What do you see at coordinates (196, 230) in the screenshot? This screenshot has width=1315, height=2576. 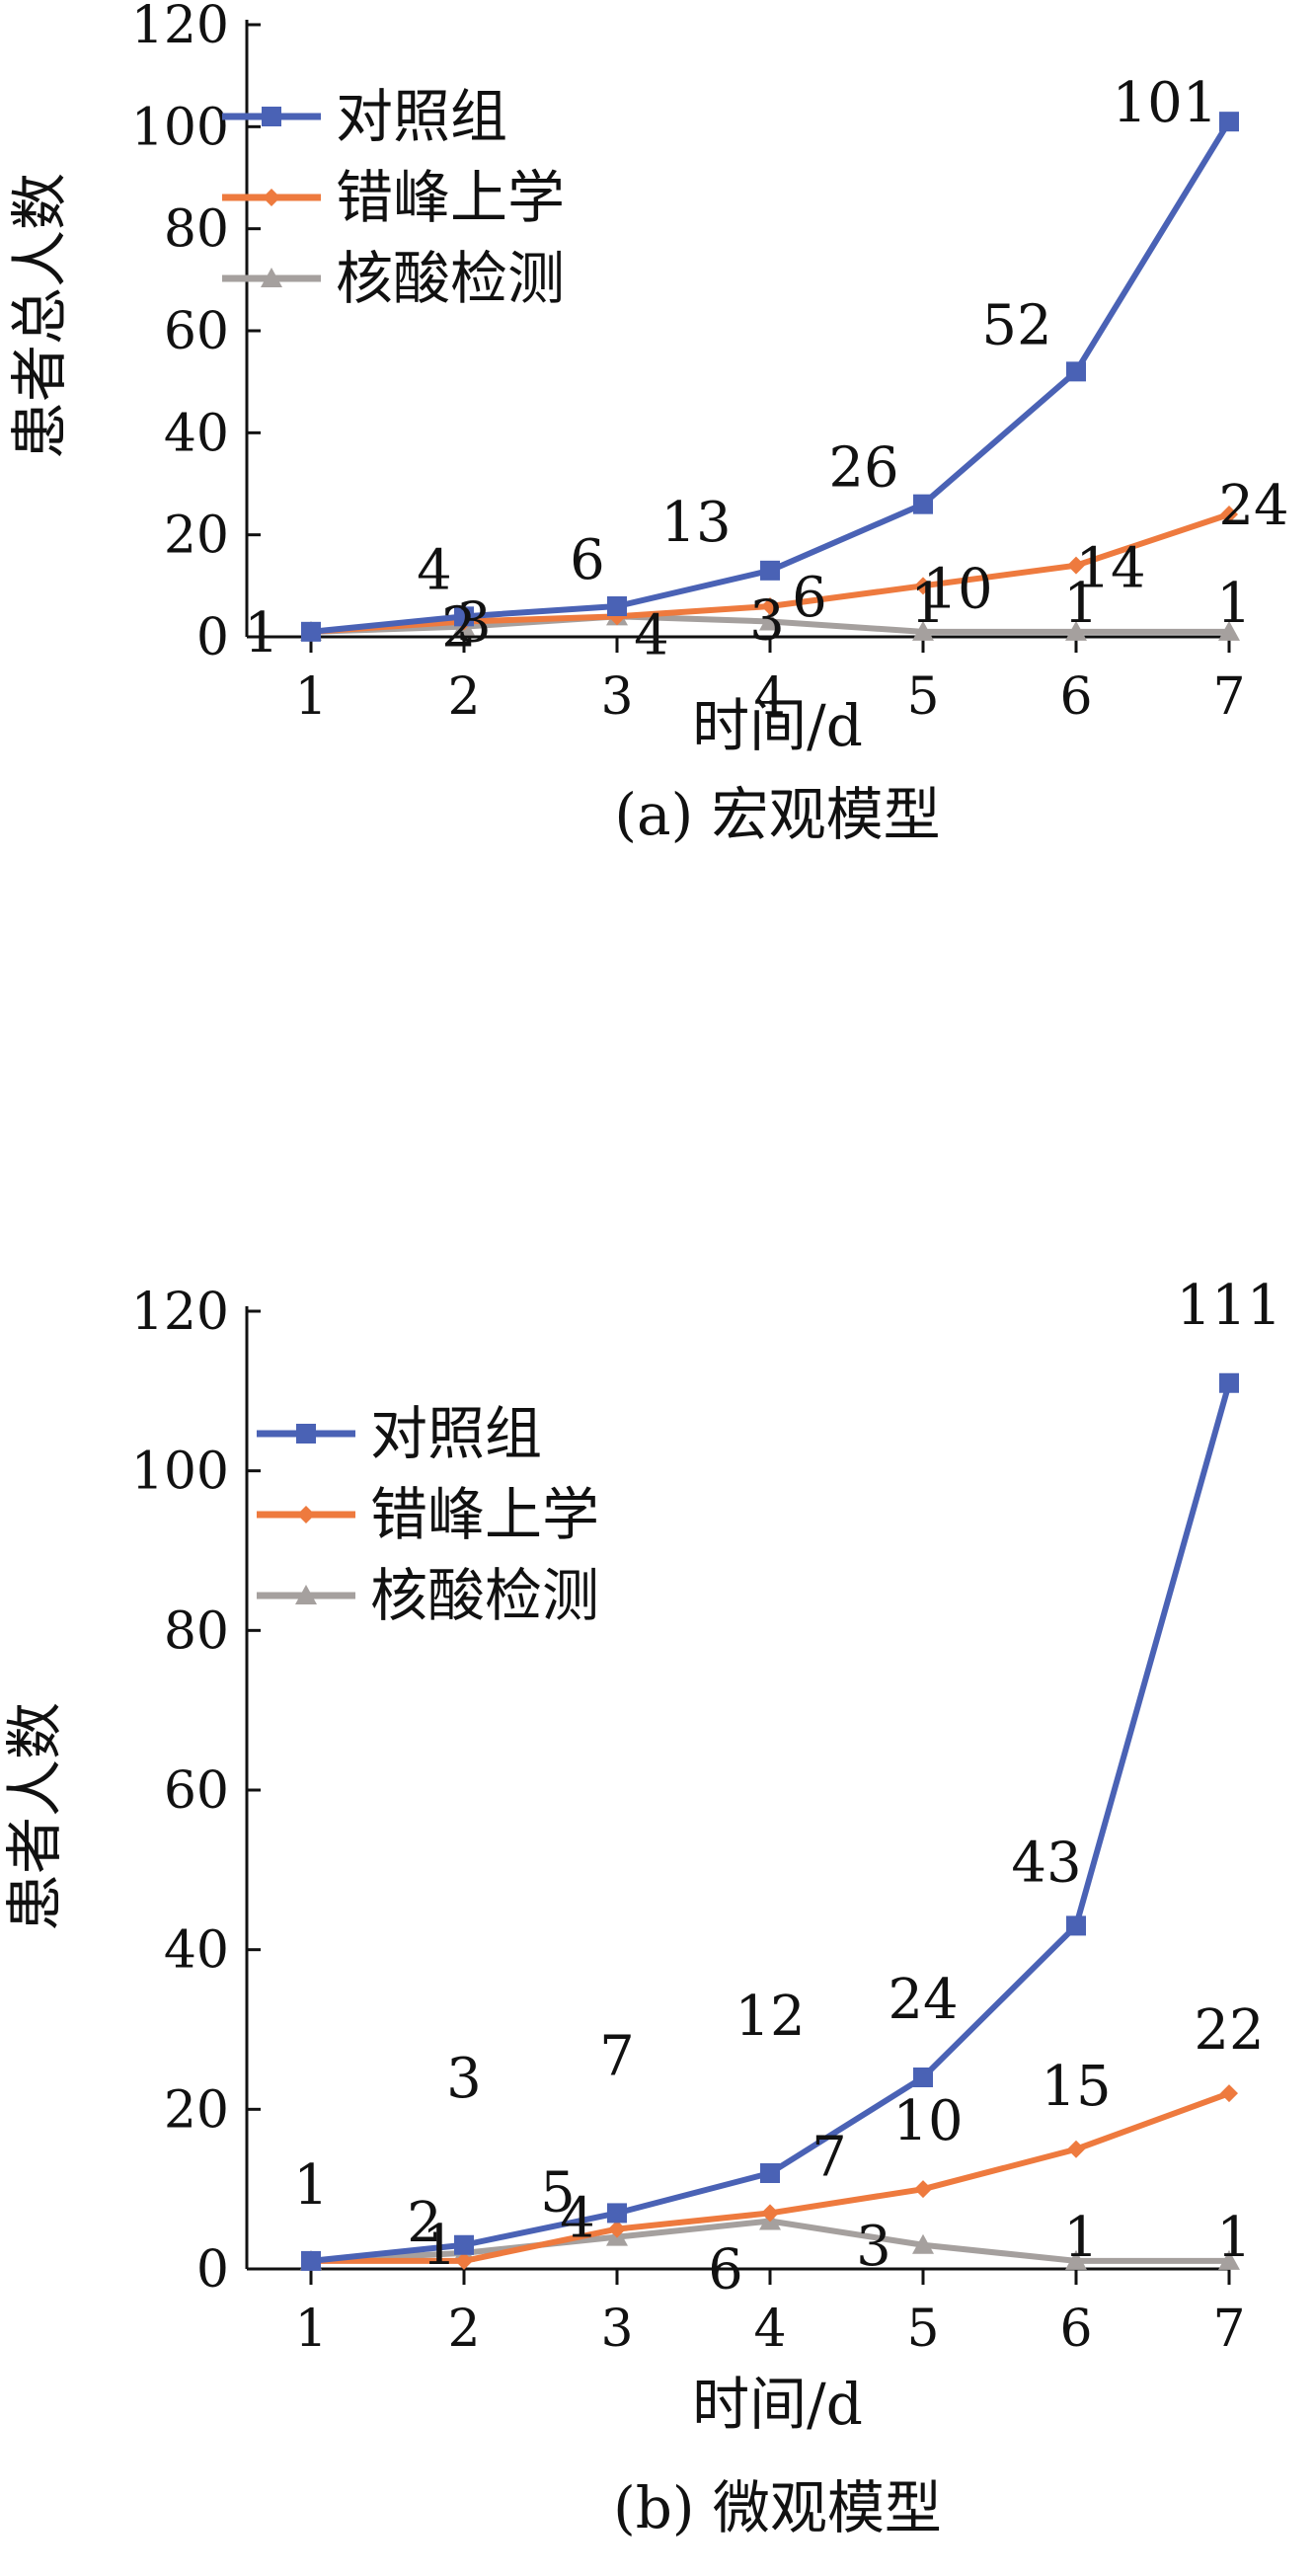 I see `y-tick-label: 80` at bounding box center [196, 230].